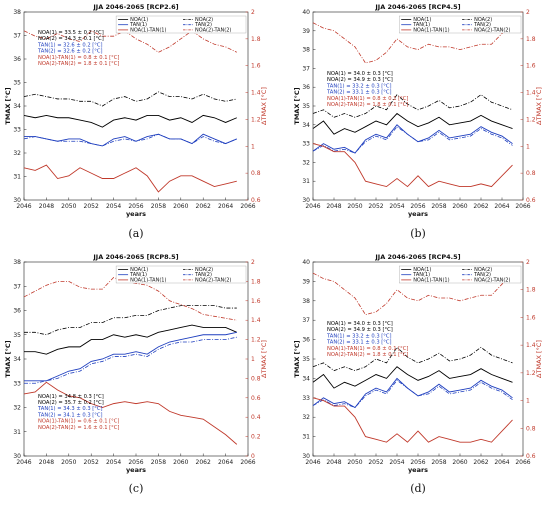 The image size is (550, 506). What do you see at coordinates (17, 262) in the screenshot?
I see `y-tick-label: 38` at bounding box center [17, 262].